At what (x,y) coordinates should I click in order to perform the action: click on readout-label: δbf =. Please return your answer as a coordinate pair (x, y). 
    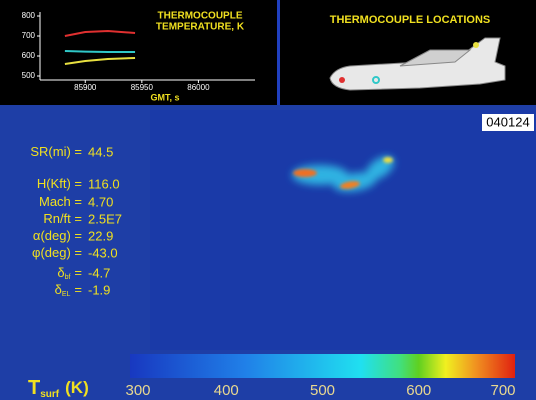
    Looking at the image, I should click on (69, 272).